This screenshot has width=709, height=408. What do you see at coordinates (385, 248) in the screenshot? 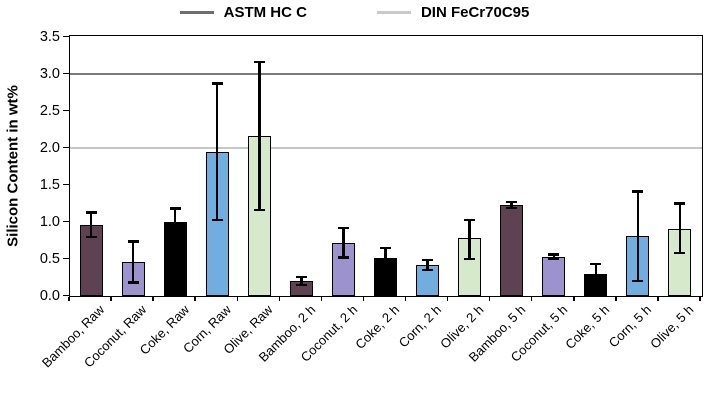
I see `error-cap-top-Coke, 2 h` at bounding box center [385, 248].